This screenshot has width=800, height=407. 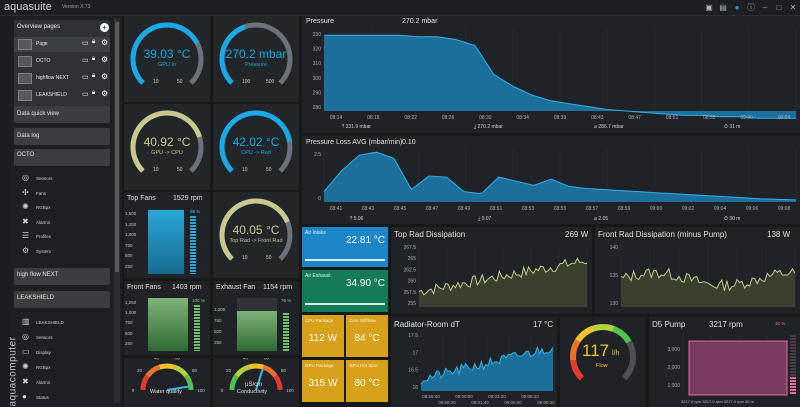 I want to click on gauge-panel: 42.02 °C CPU -> Rad 10 50, so click(x=256, y=147).